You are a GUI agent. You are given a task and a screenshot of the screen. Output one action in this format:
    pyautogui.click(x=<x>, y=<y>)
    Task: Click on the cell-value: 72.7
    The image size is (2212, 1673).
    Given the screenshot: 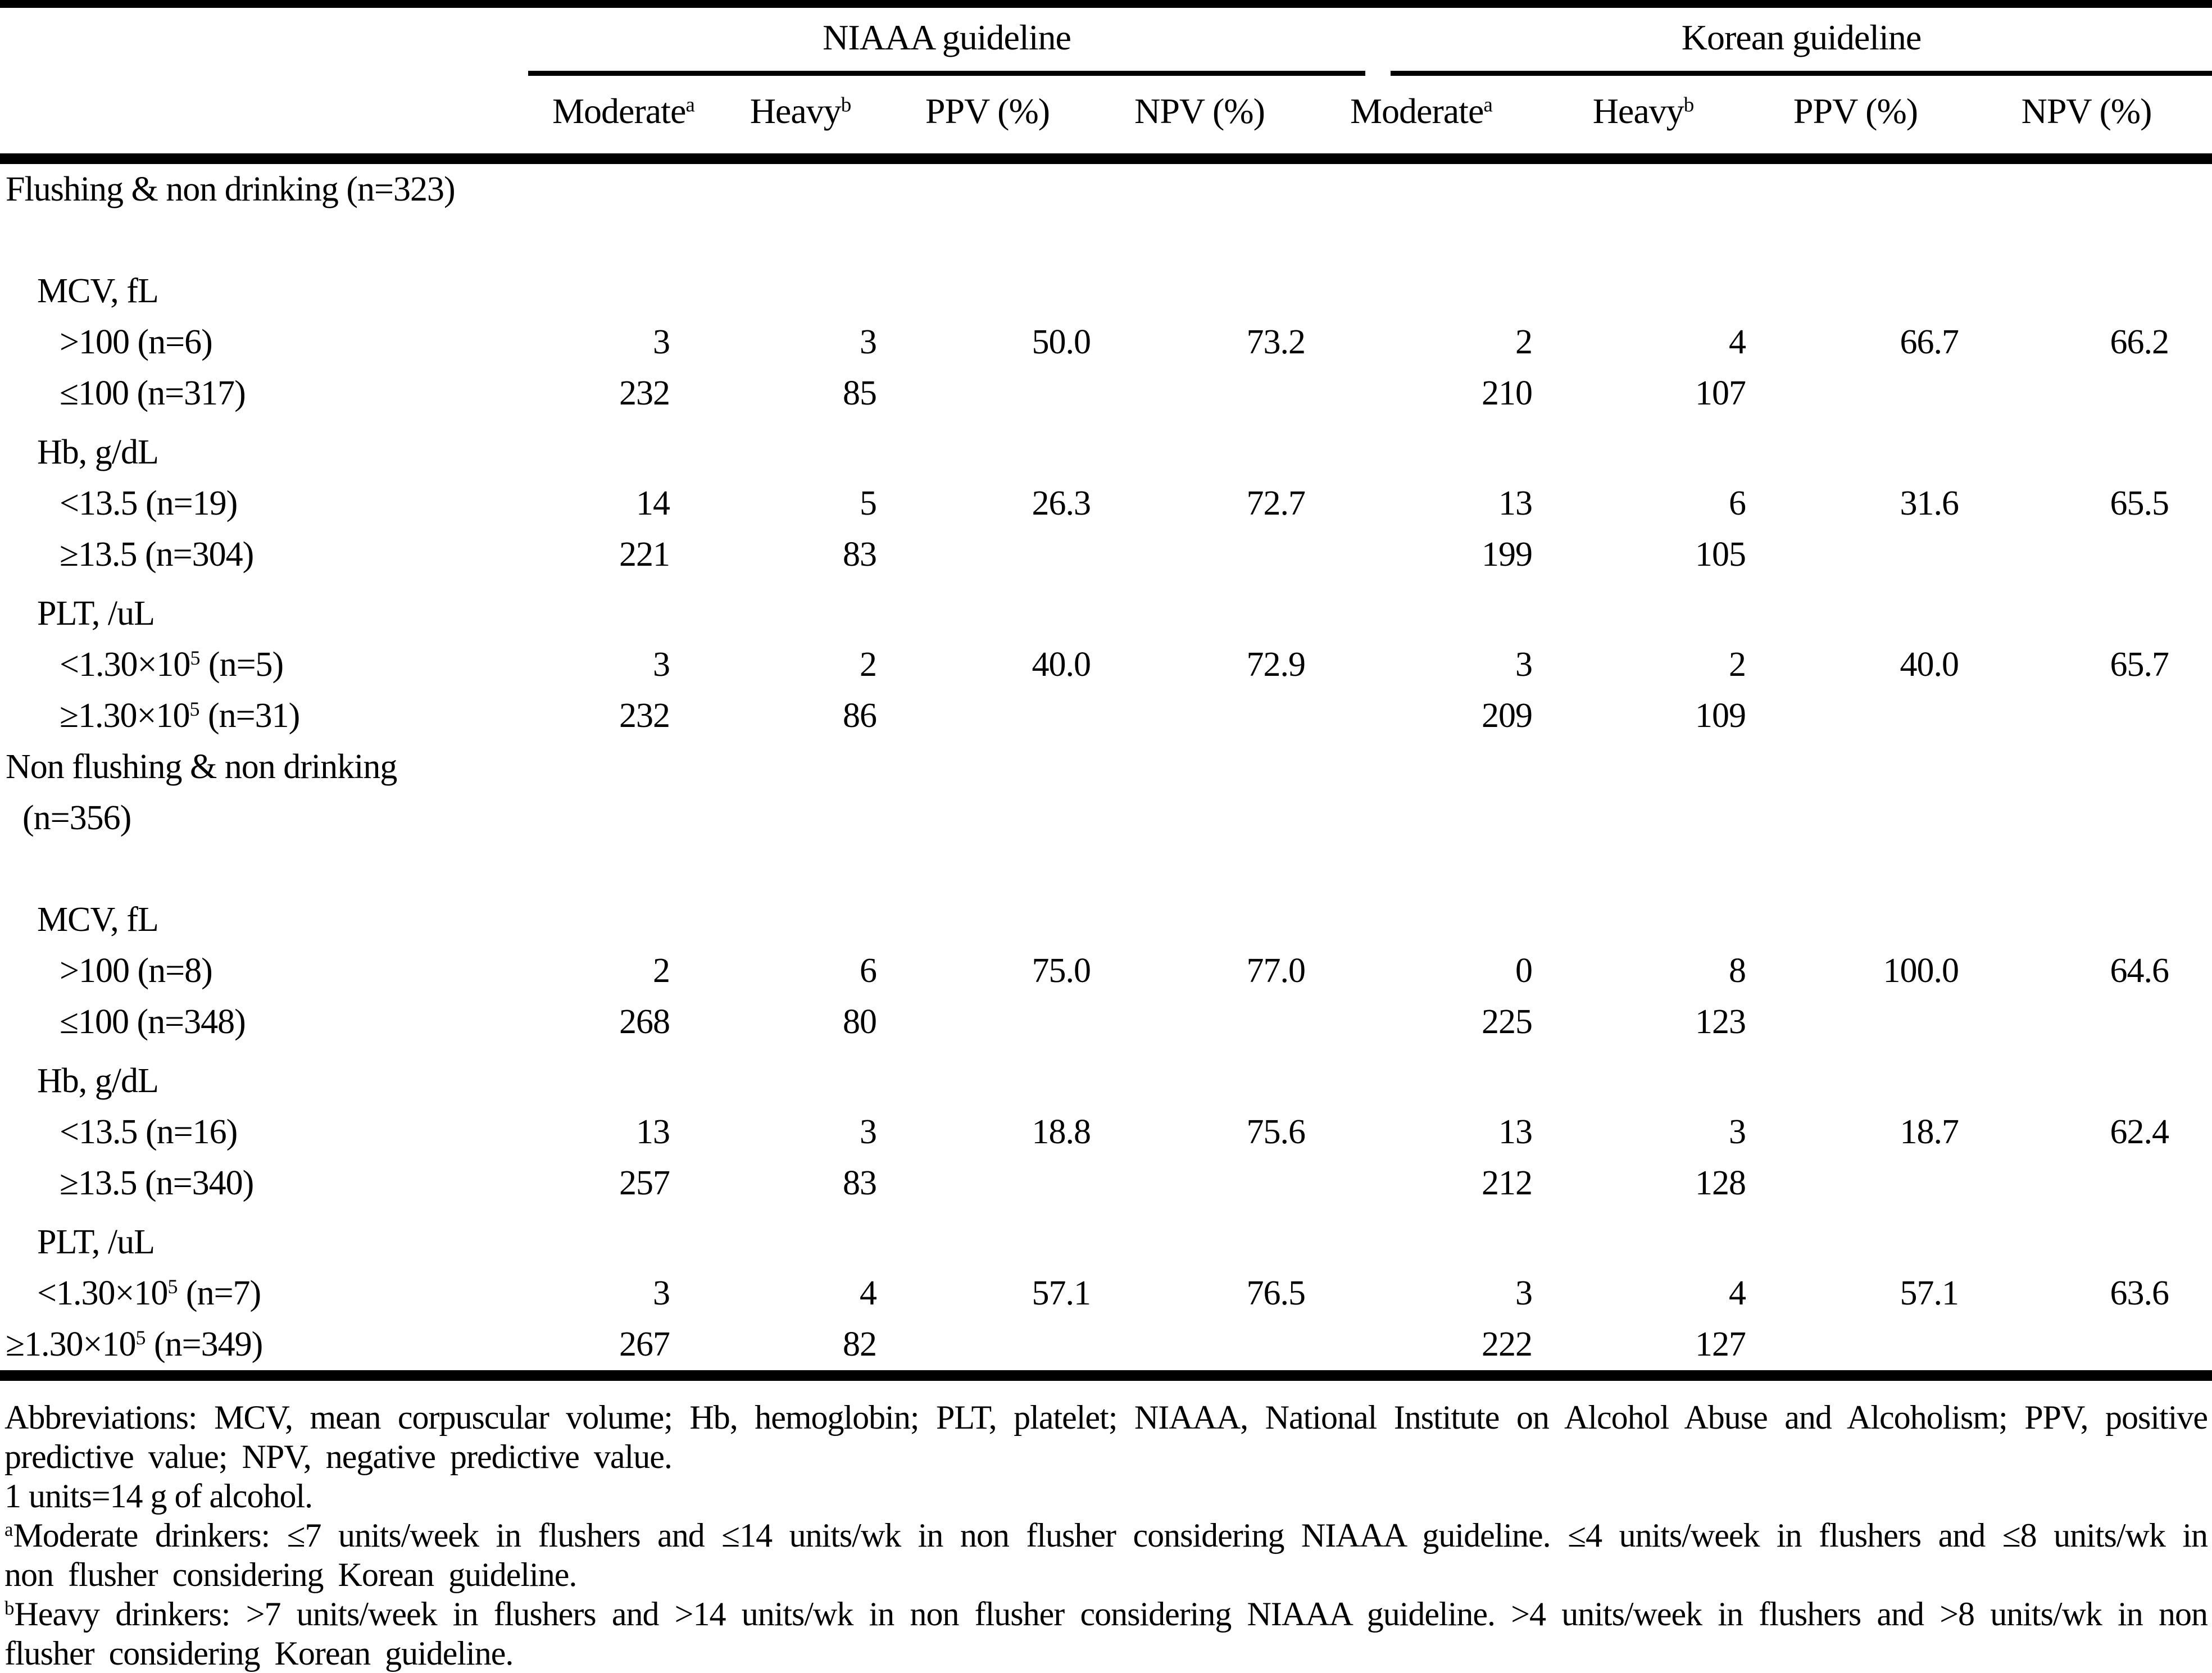 What is the action you would take?
    pyautogui.click(x=1276, y=503)
    